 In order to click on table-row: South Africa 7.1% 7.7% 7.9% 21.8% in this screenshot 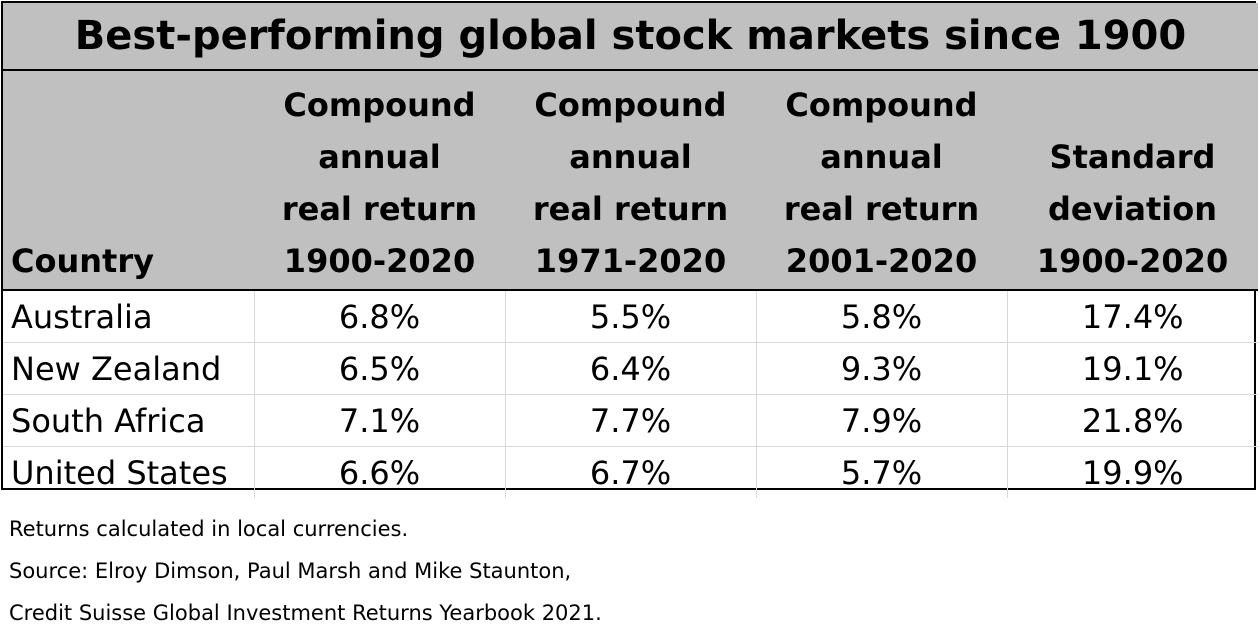, I will do `click(630, 420)`.